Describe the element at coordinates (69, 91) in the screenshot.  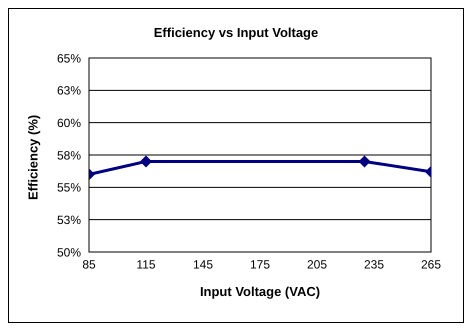
I see `y-tick-label: 63%` at that location.